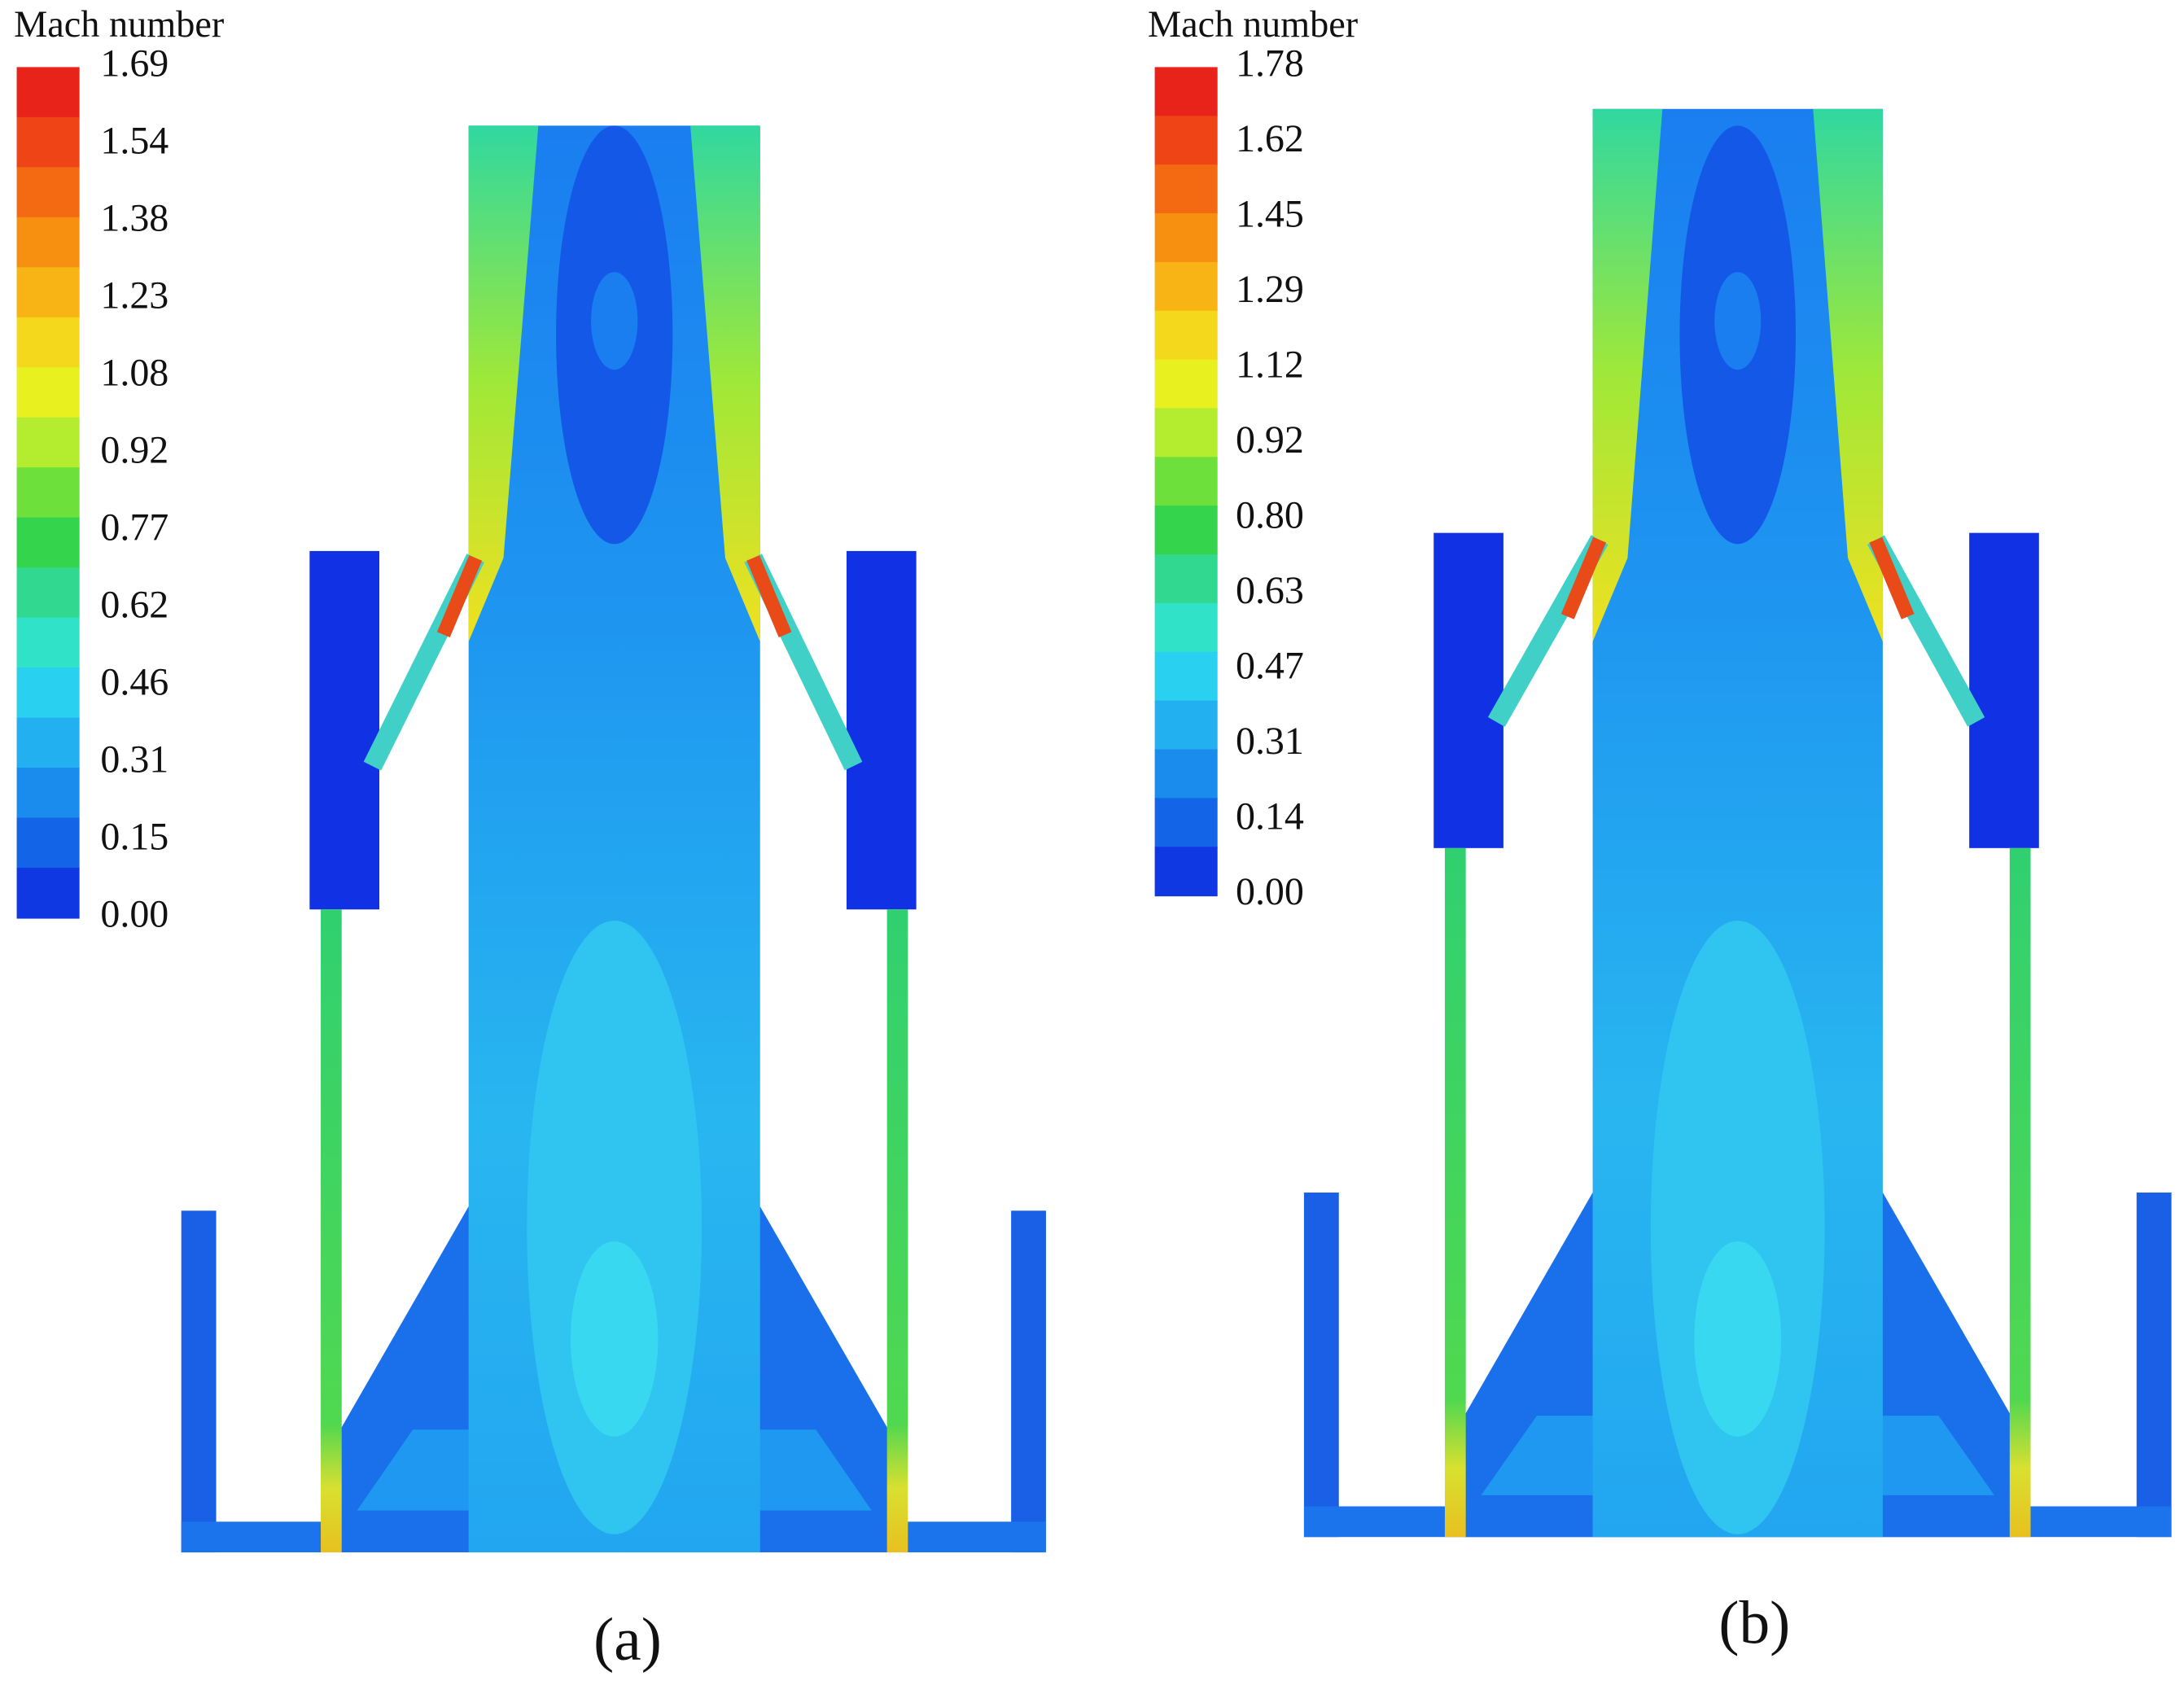 Image resolution: width=2184 pixels, height=1685 pixels. Describe the element at coordinates (134, 527) in the screenshot. I see `colorbar-tick-label: 0.77` at that location.